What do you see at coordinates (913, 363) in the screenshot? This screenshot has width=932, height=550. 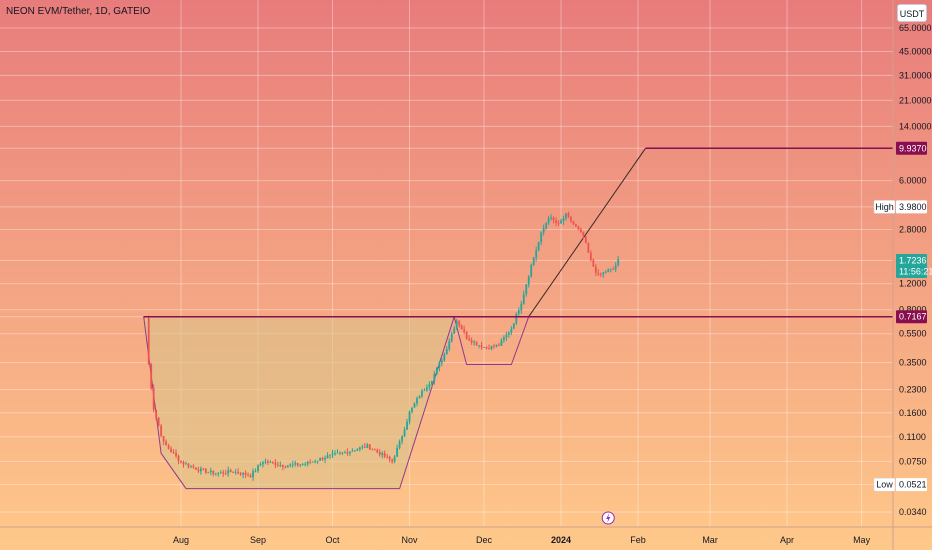 I see `y-tick-label: 0.3500` at bounding box center [913, 363].